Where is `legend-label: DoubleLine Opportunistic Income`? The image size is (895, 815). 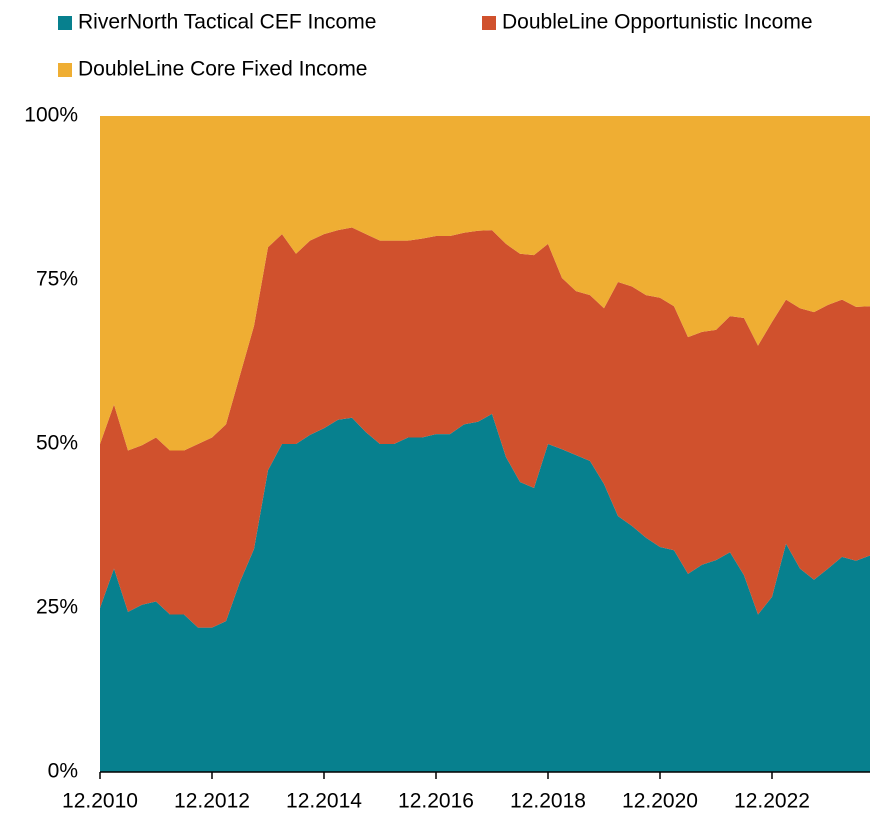 legend-label: DoubleLine Opportunistic Income is located at coordinates (657, 22).